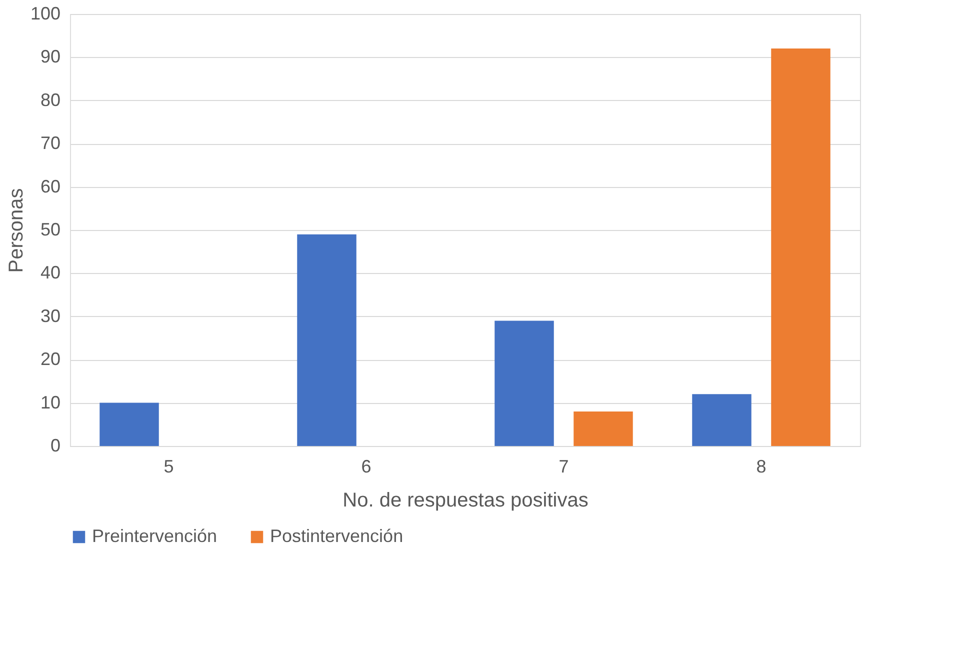  Describe the element at coordinates (761, 466) in the screenshot. I see `x-tick-label: 8` at that location.